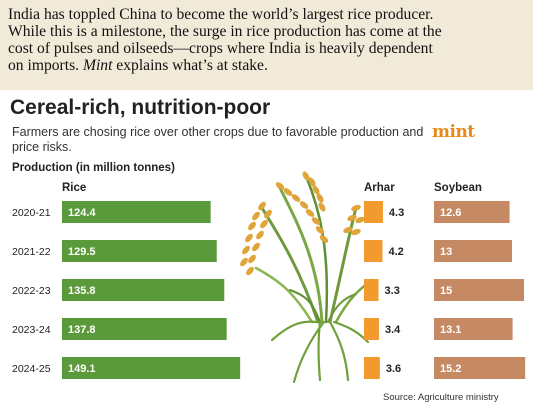  What do you see at coordinates (395, 252) in the screenshot?
I see `arhar-value-label: 4.2` at bounding box center [395, 252].